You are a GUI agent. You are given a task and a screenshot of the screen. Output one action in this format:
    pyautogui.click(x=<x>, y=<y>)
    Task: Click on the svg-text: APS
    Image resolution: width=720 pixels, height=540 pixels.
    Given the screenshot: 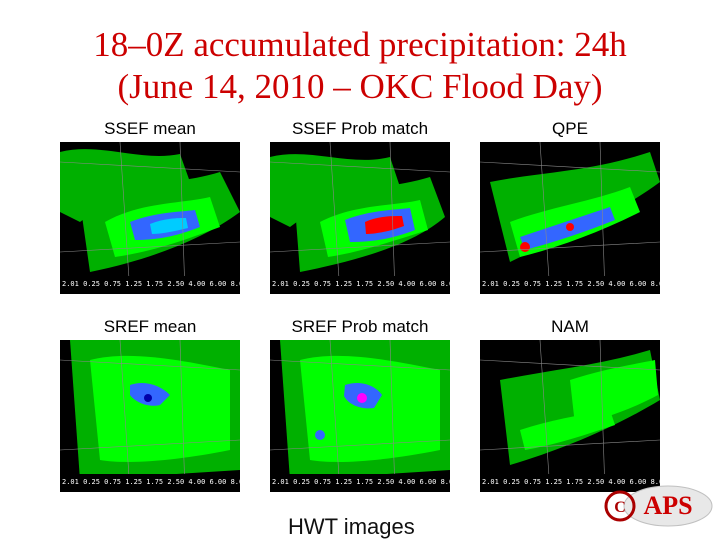 What is the action you would take?
    pyautogui.click(x=667, y=505)
    